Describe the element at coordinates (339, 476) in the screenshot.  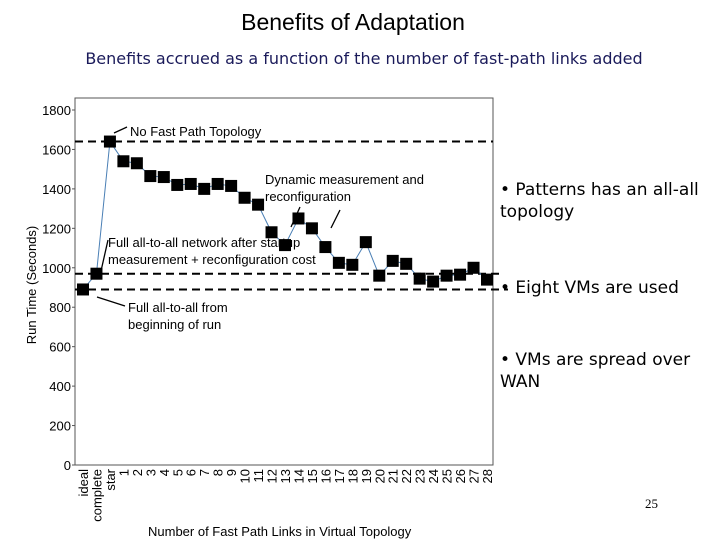
I see `x-tick-label: 17` at that location.